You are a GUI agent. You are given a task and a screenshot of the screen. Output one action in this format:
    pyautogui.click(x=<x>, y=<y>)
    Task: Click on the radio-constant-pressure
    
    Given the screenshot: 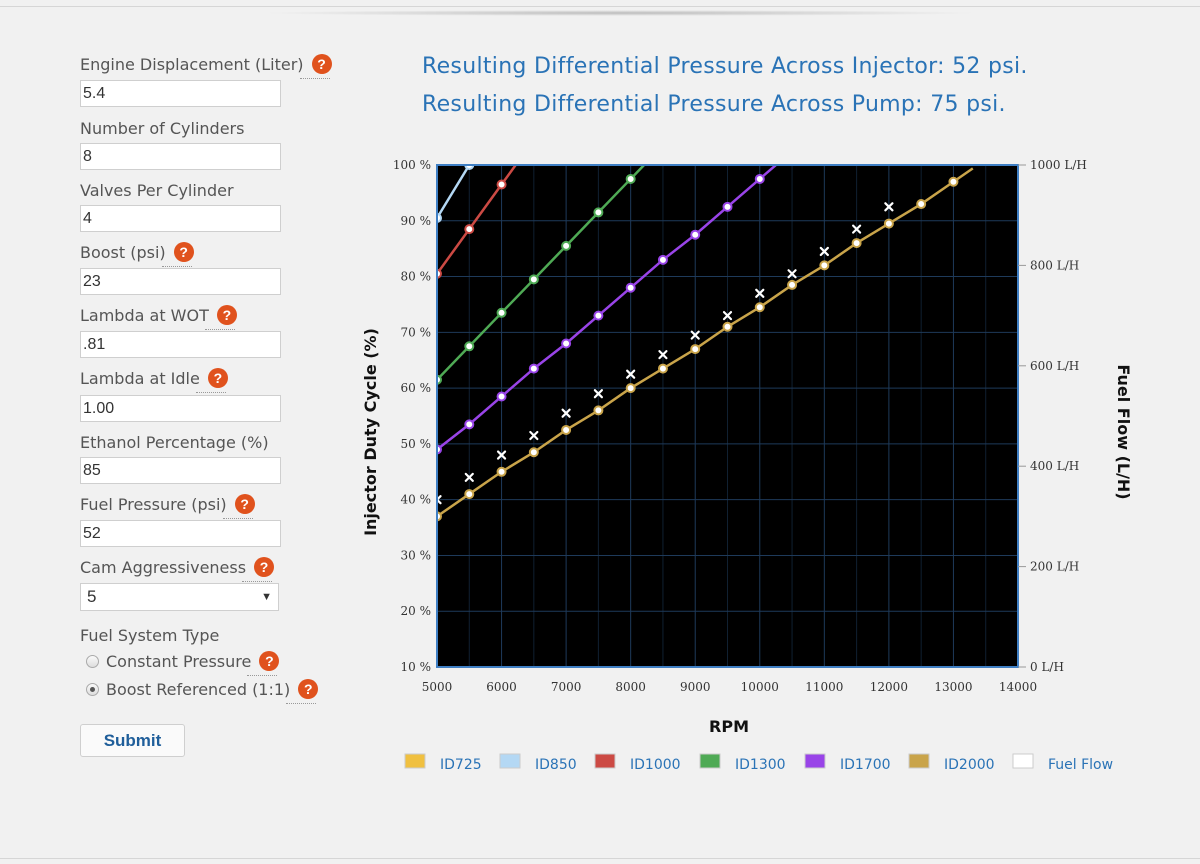 What is the action you would take?
    pyautogui.click(x=92, y=661)
    